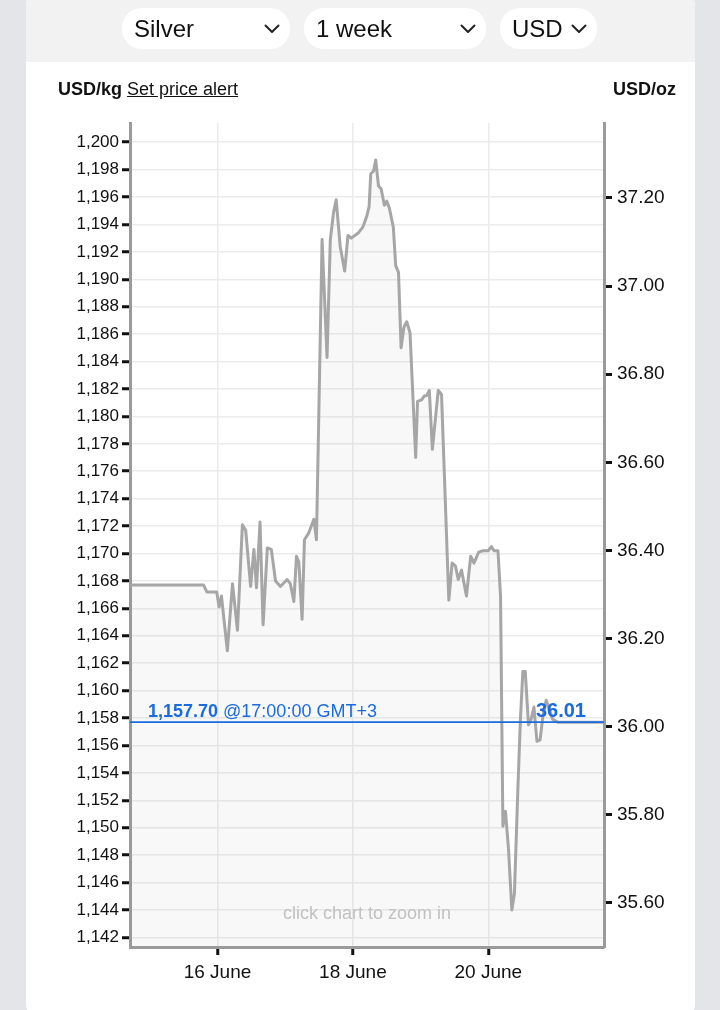 The height and width of the screenshot is (1010, 720). Describe the element at coordinates (641, 902) in the screenshot. I see `y2-tick-label: 35.60` at that location.